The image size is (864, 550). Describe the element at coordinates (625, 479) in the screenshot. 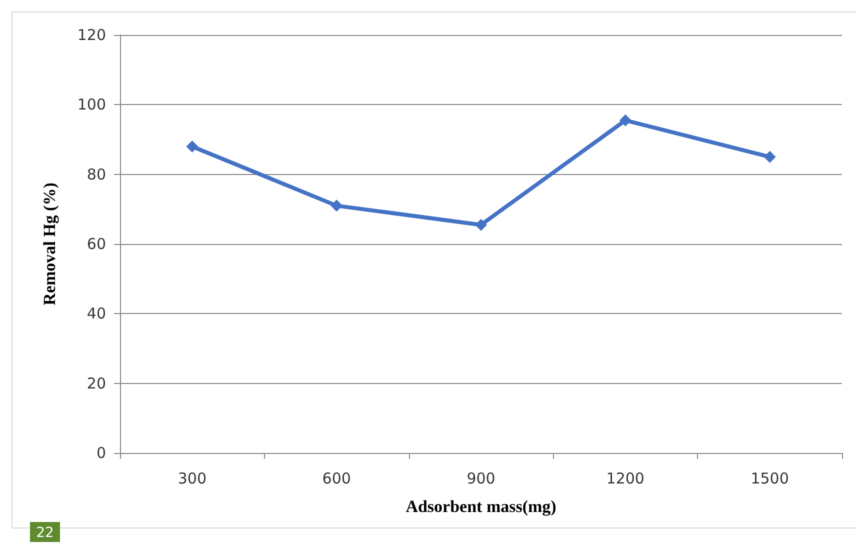

I see `x-tick-label: 1200` at that location.